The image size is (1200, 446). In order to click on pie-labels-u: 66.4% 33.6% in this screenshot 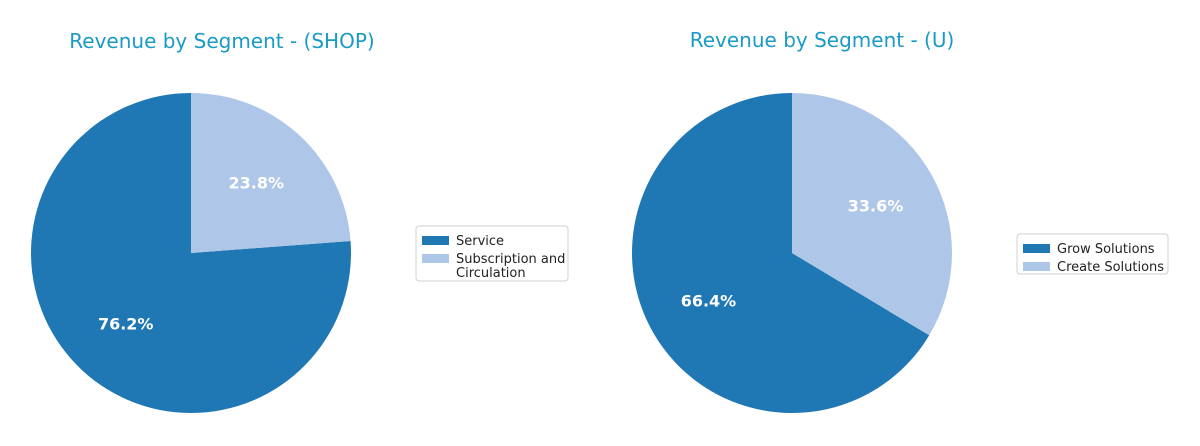, I will do `click(792, 254)`.